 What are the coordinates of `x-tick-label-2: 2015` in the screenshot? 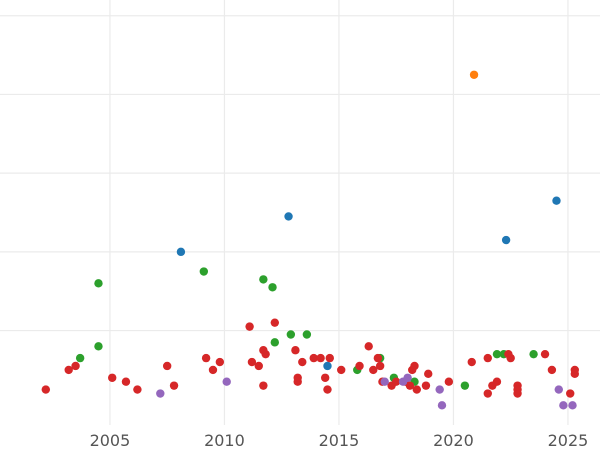 It's located at (339, 440).